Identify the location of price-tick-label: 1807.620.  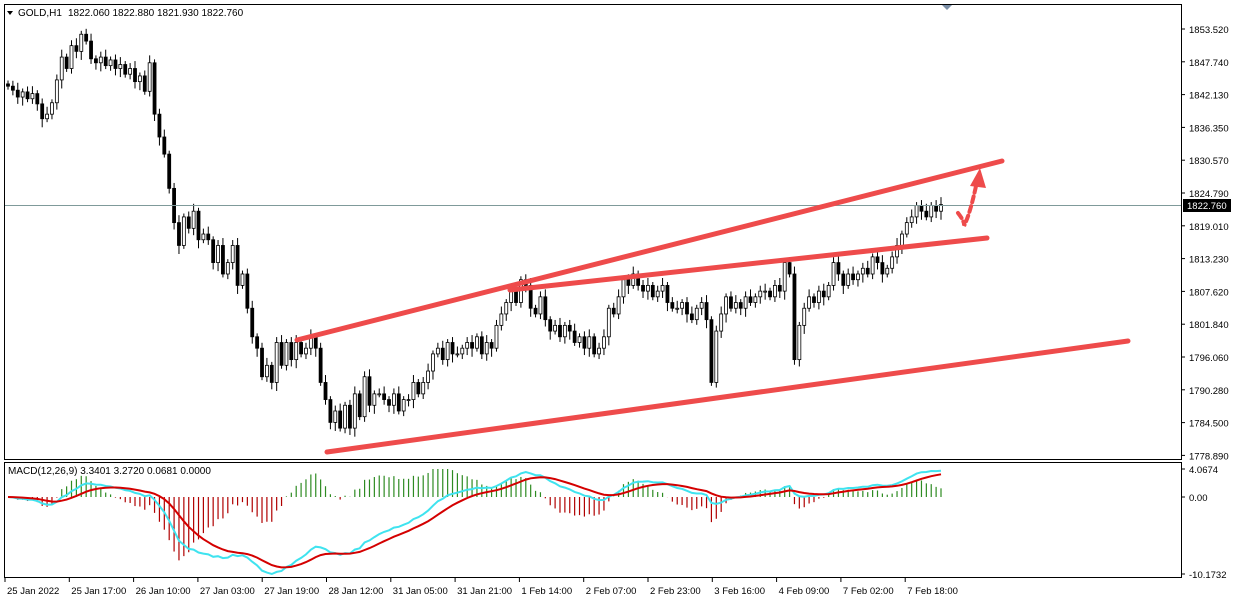
(1209, 292).